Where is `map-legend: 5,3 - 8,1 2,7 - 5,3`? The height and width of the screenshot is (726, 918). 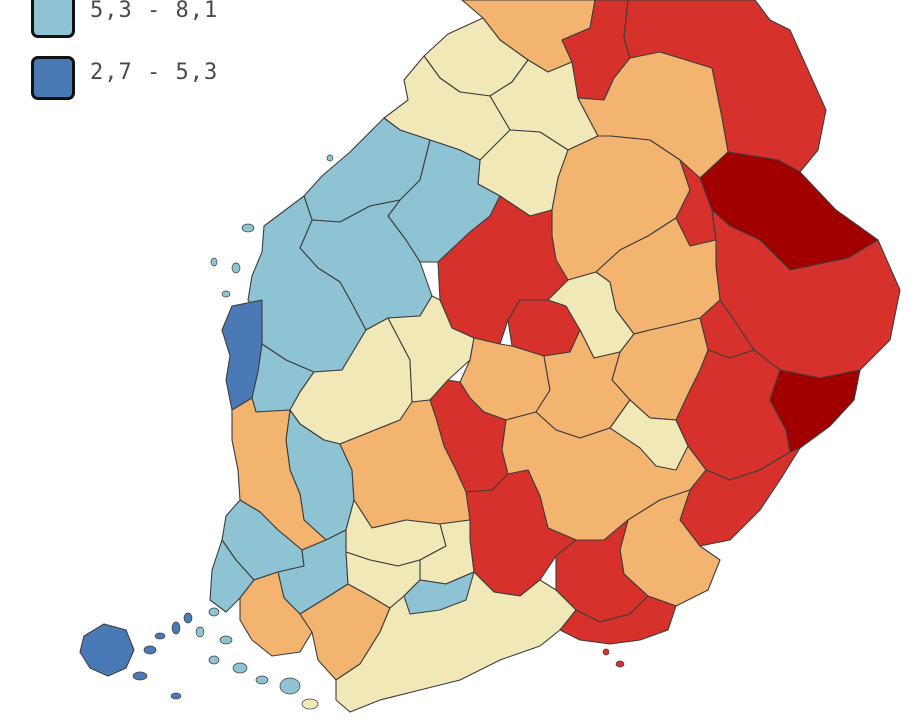
map-legend: 5,3 - 8,1 2,7 - 5,3 is located at coordinates (138, 57).